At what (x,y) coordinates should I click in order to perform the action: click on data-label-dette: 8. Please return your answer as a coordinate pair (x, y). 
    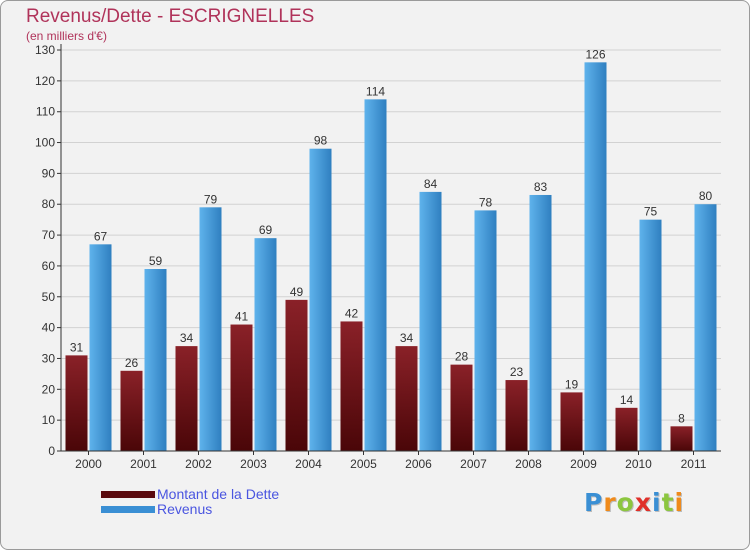
    Looking at the image, I should click on (681, 418).